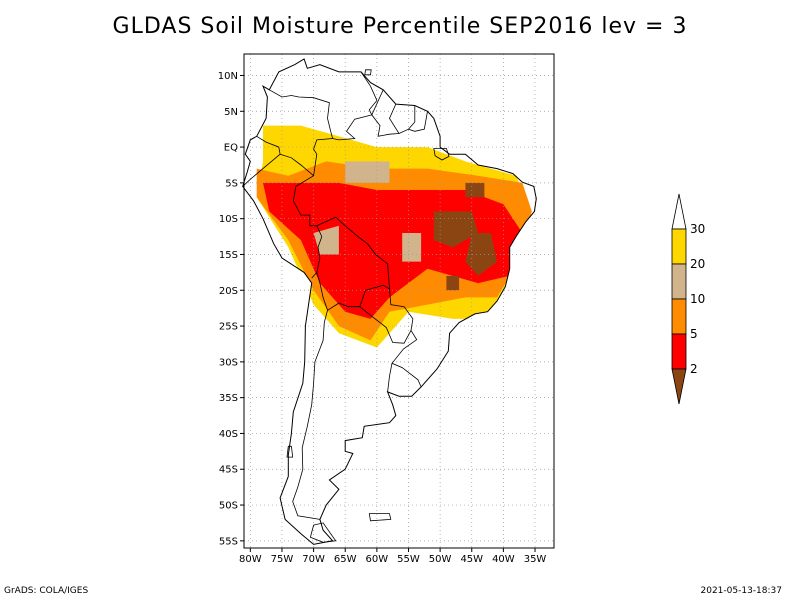 The image size is (800, 600). Describe the element at coordinates (228, 434) in the screenshot. I see `lat-tick-label: 40S` at that location.